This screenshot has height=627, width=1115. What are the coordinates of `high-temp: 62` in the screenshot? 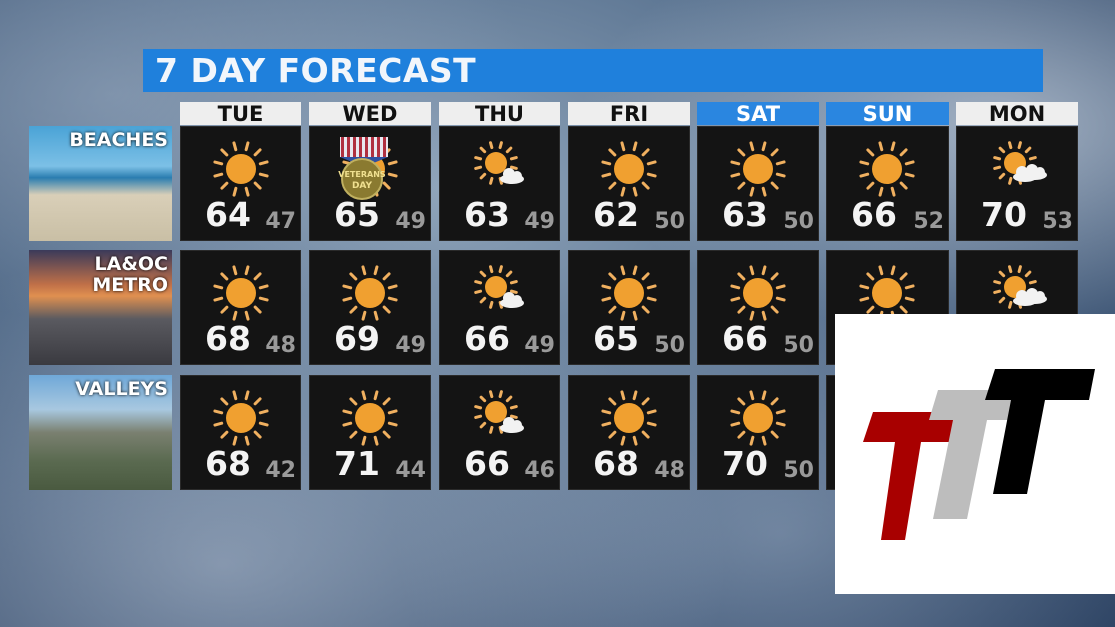 It's located at (616, 214).